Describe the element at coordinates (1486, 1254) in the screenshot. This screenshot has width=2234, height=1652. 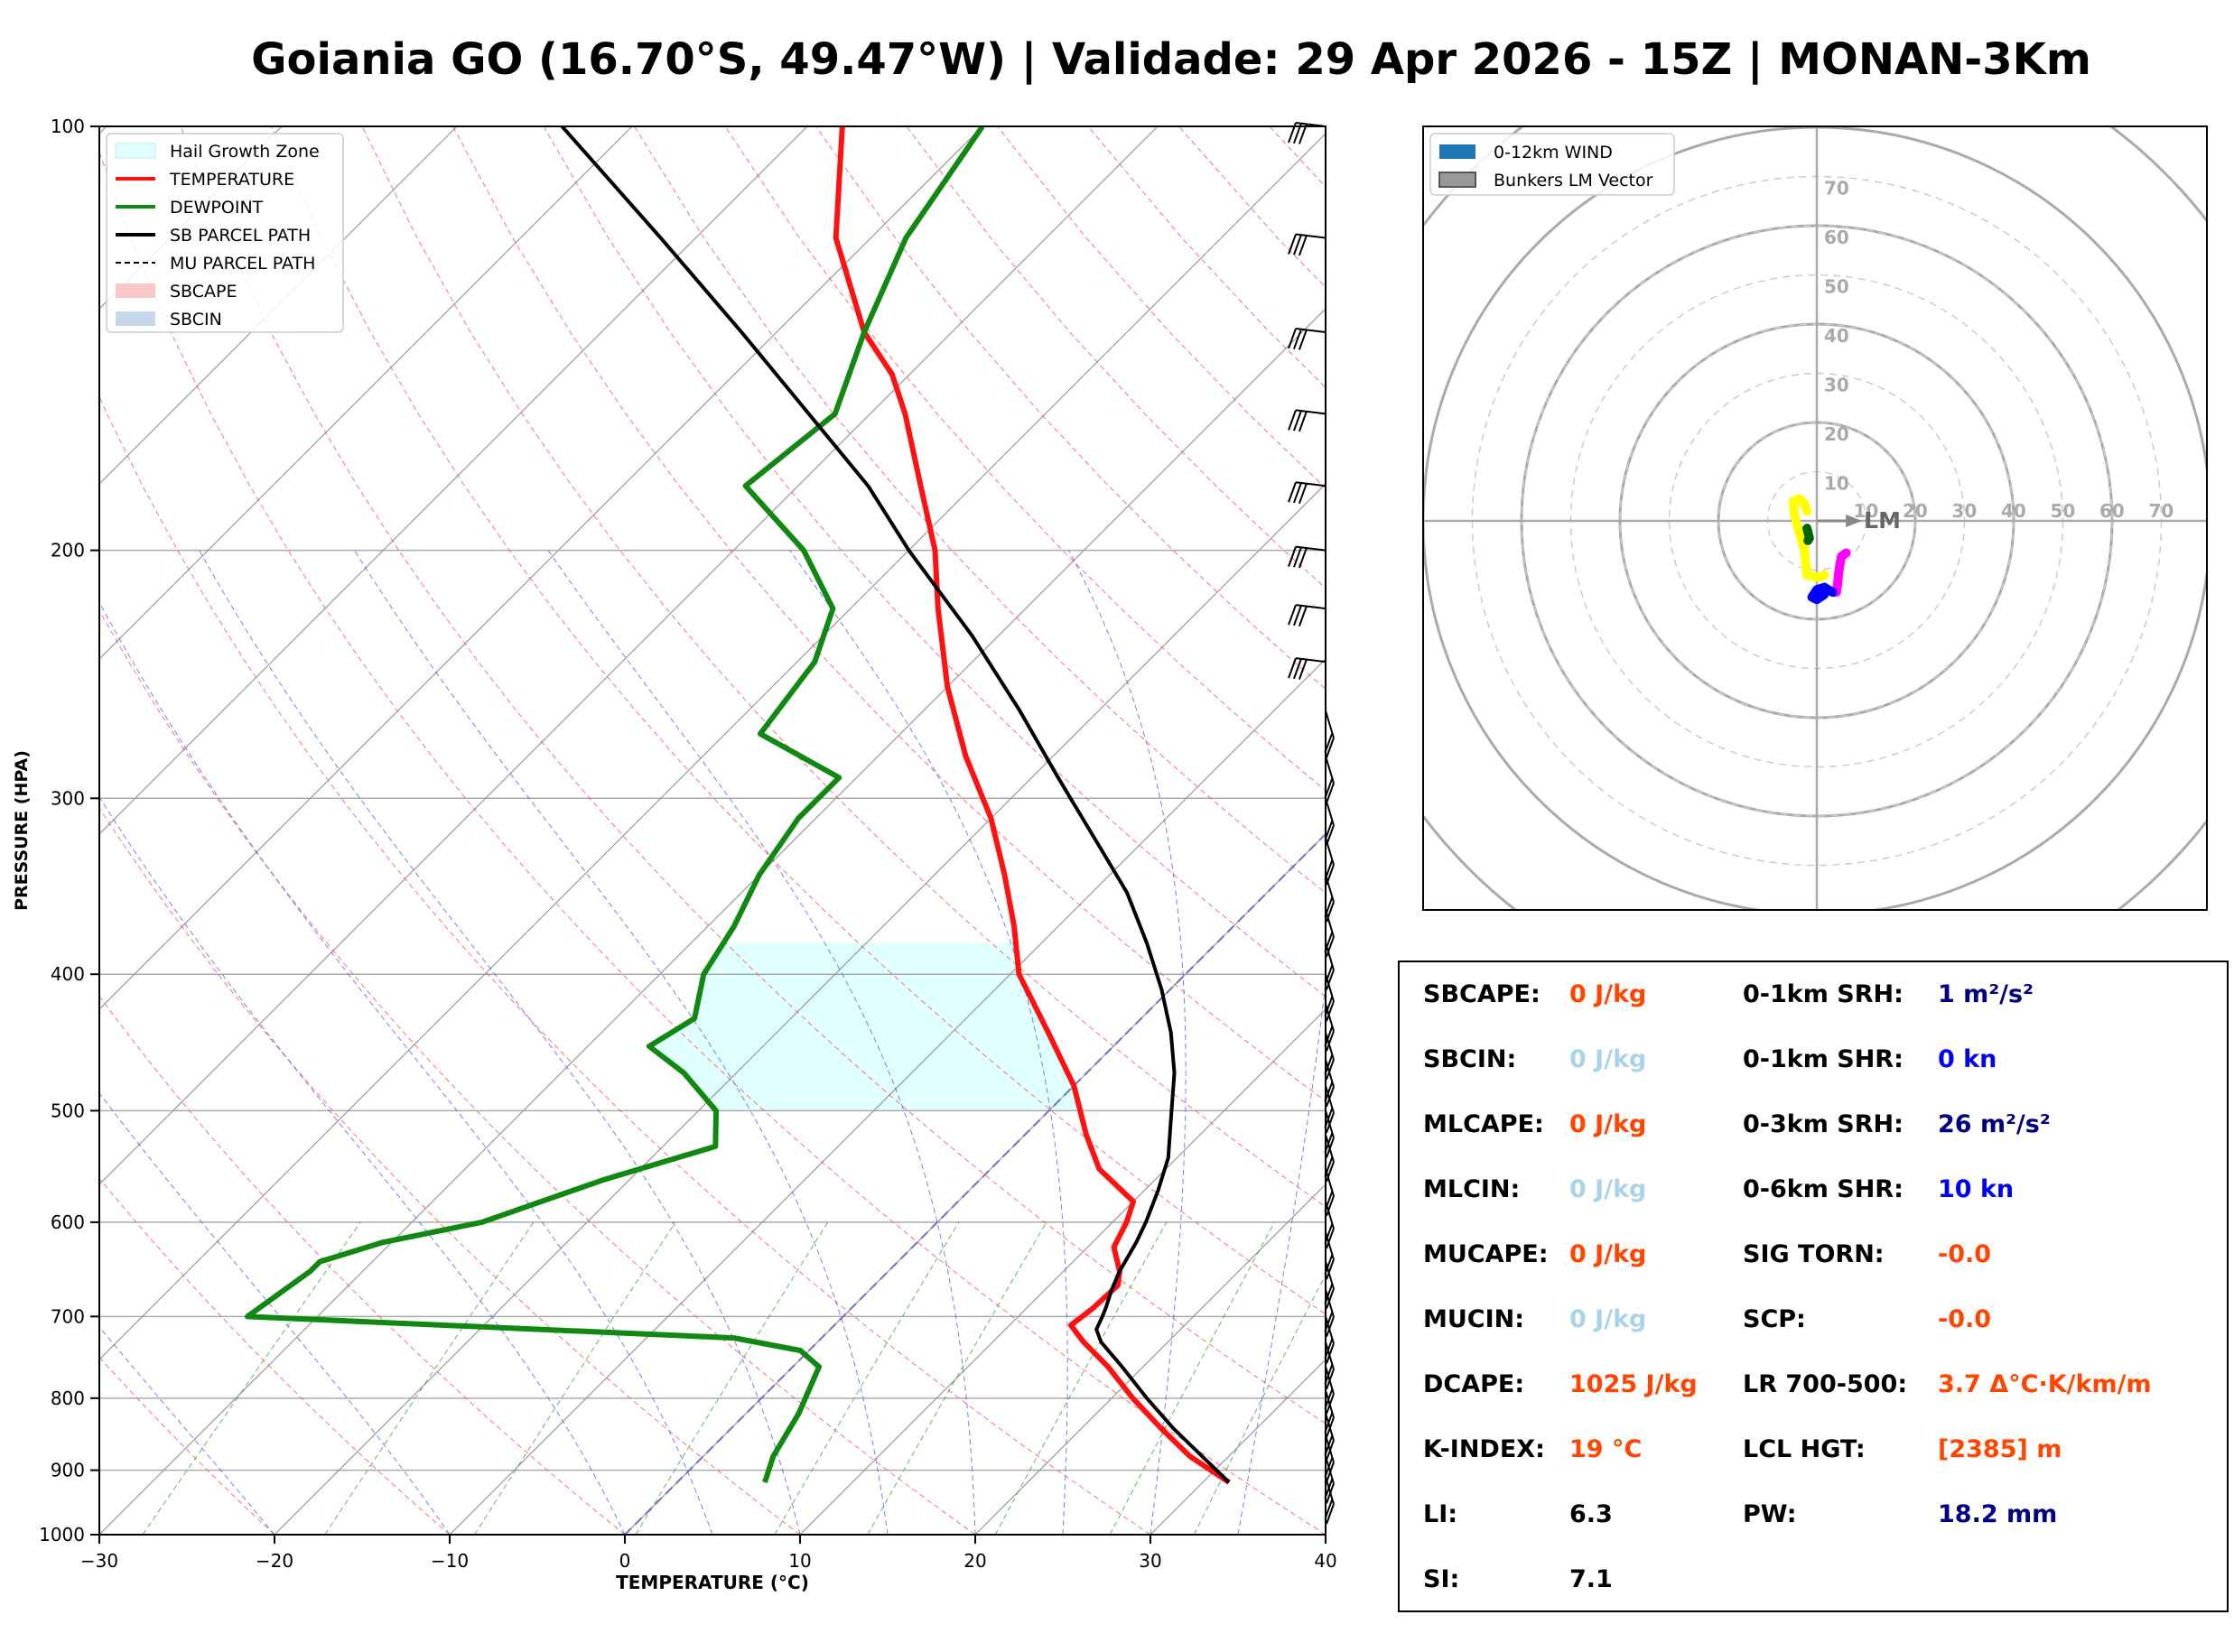
I see `stat-label: MUCAPE:` at that location.